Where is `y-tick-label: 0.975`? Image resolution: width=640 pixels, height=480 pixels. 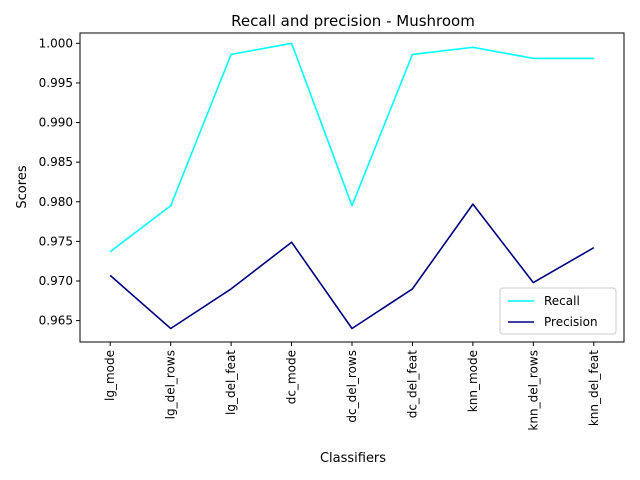
y-tick-label: 0.975 is located at coordinates (56, 241).